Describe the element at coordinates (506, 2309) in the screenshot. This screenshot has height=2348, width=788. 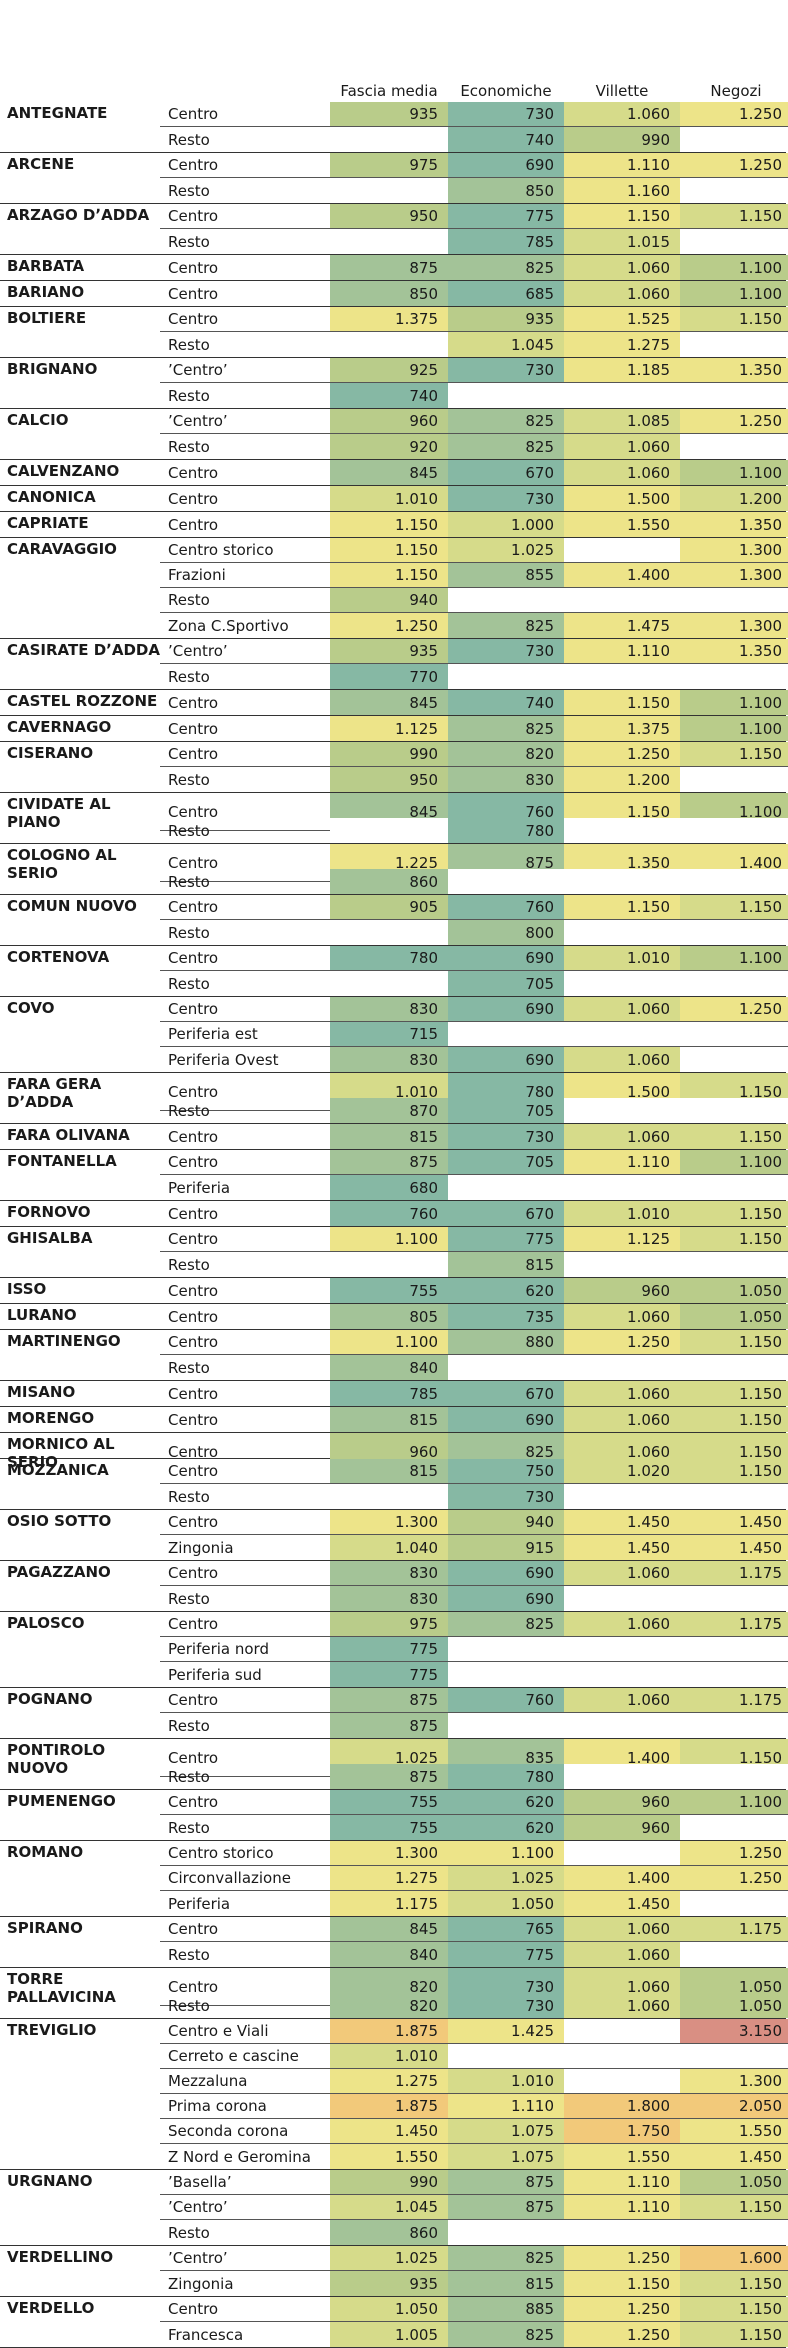
I see `price-econ: 885` at that location.